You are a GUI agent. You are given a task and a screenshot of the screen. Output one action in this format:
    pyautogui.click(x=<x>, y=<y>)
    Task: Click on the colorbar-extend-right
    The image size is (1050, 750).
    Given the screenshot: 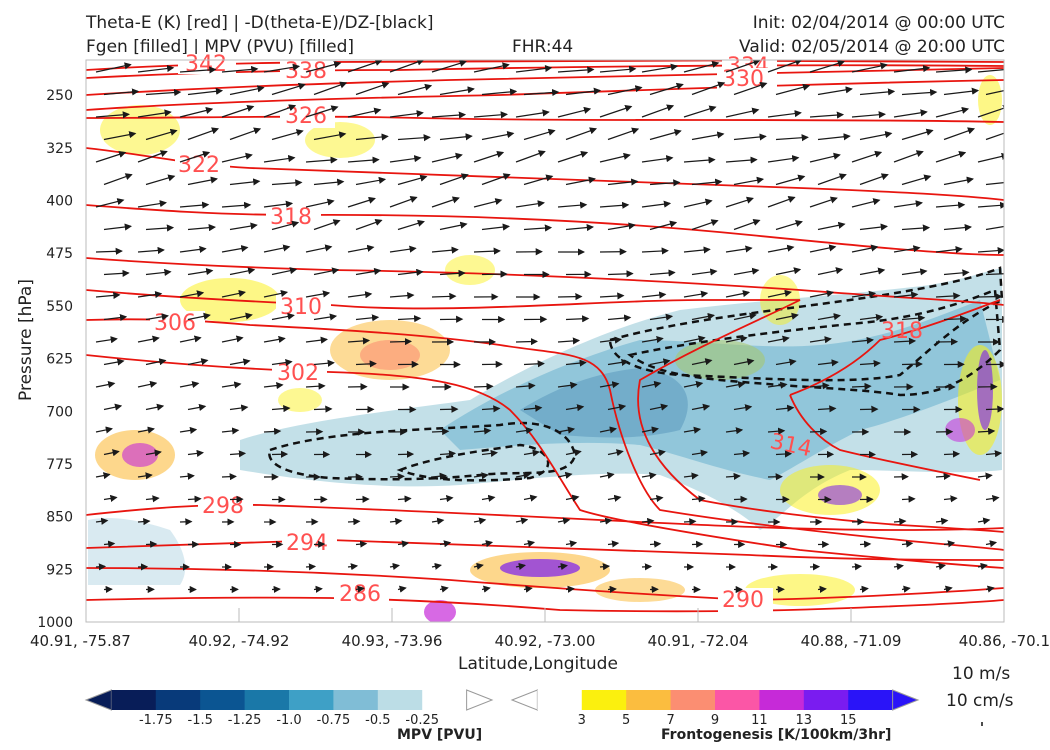 What is the action you would take?
    pyautogui.click(x=906, y=700)
    